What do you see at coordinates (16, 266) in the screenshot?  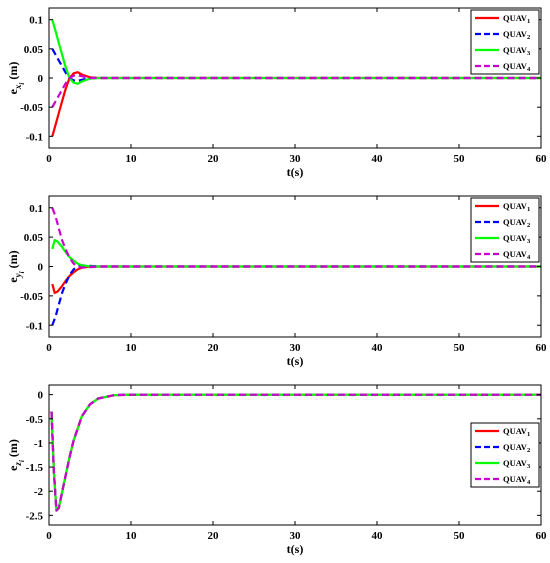 I see `y-axis-label: eyi(m)` at bounding box center [16, 266].